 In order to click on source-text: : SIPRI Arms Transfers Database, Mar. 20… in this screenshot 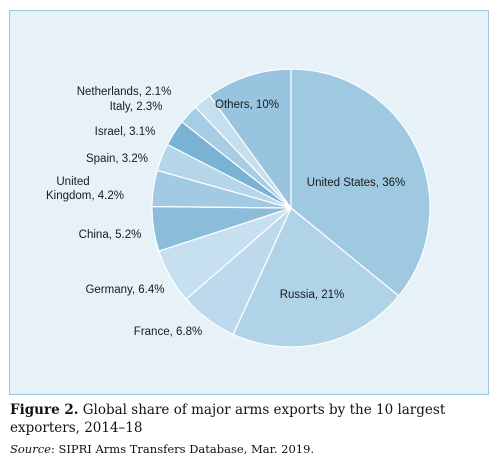, I will do `click(182, 449)`.